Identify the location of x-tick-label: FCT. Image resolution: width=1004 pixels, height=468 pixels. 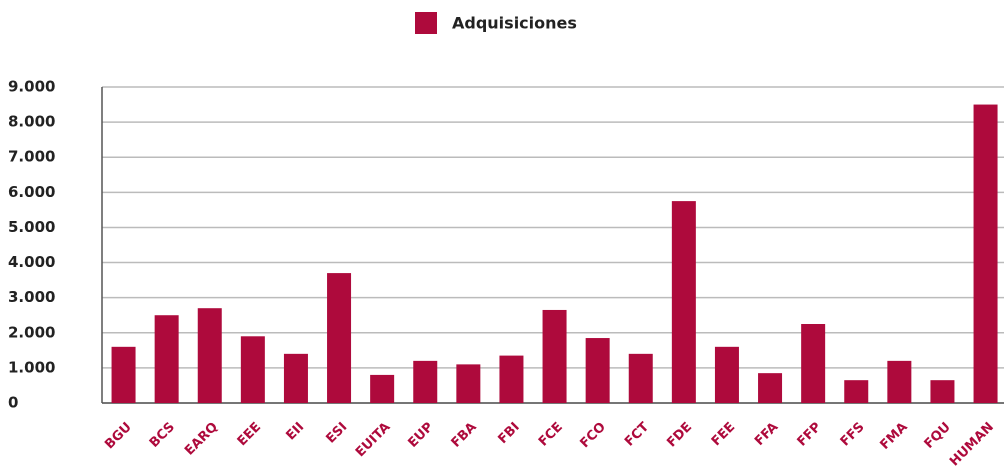
(637, 435).